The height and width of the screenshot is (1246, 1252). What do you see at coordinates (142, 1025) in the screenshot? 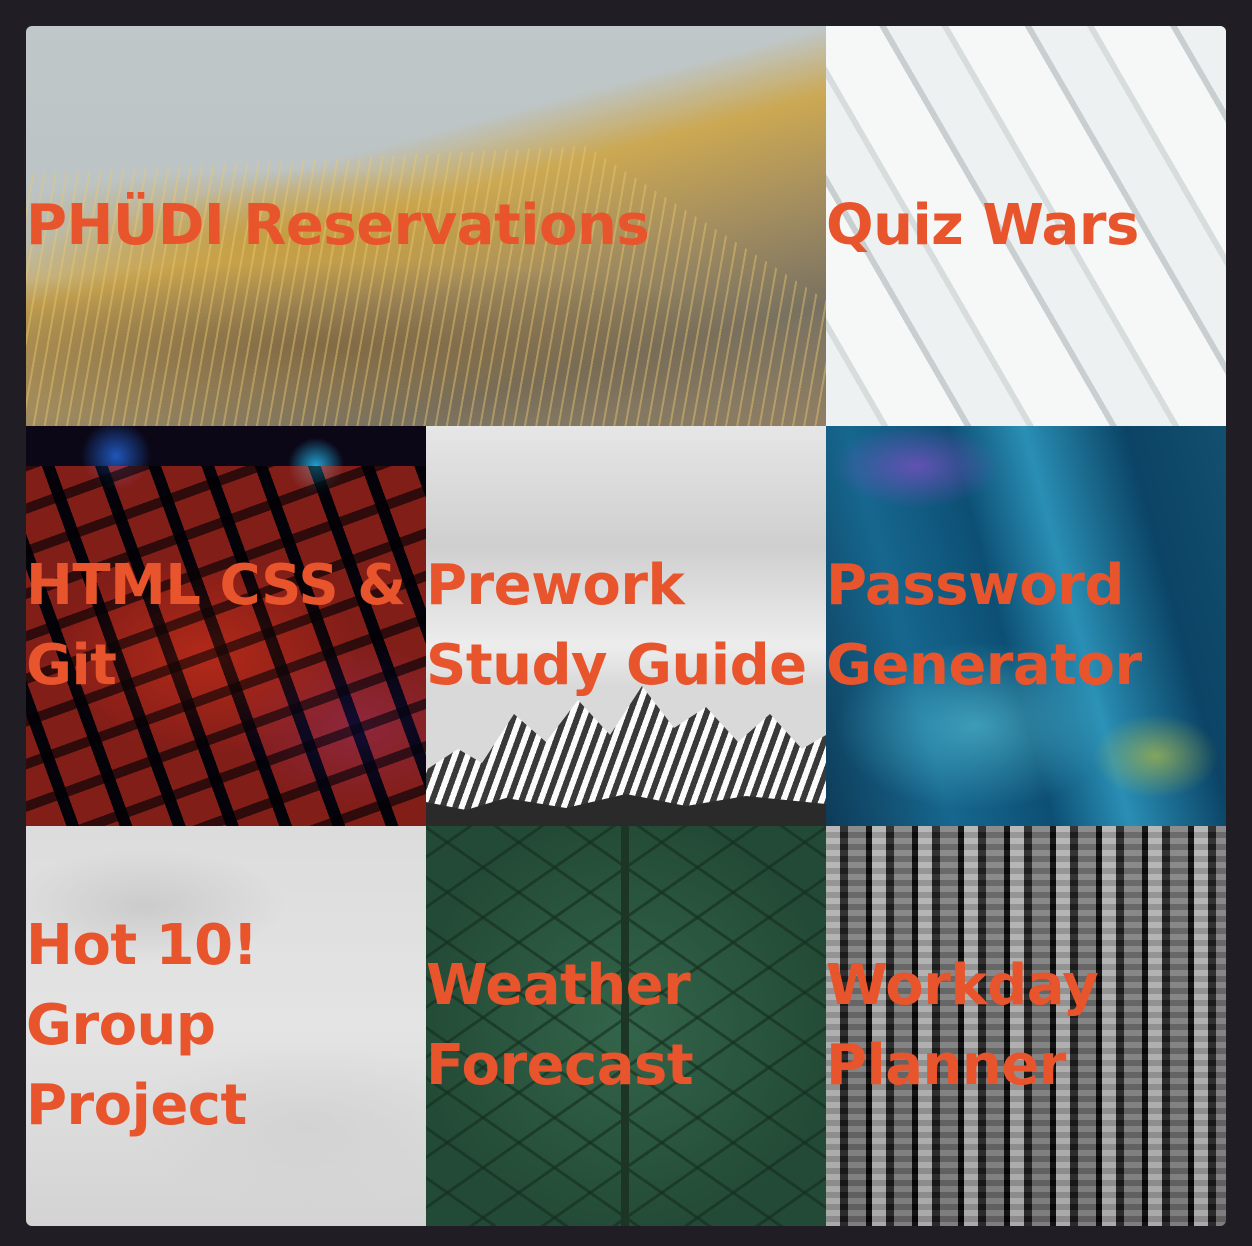
I see `project-title: Hot 10! Group Project` at bounding box center [142, 1025].